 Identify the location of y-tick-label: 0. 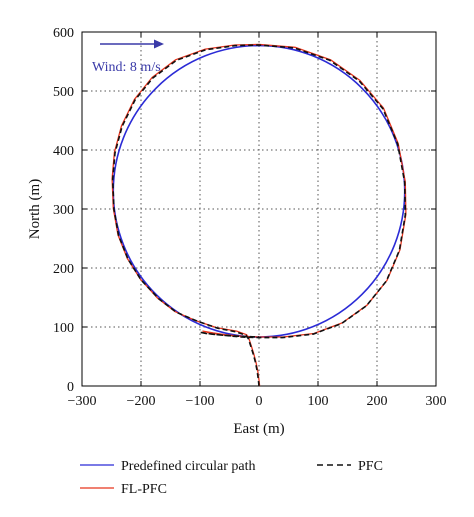
(70, 387).